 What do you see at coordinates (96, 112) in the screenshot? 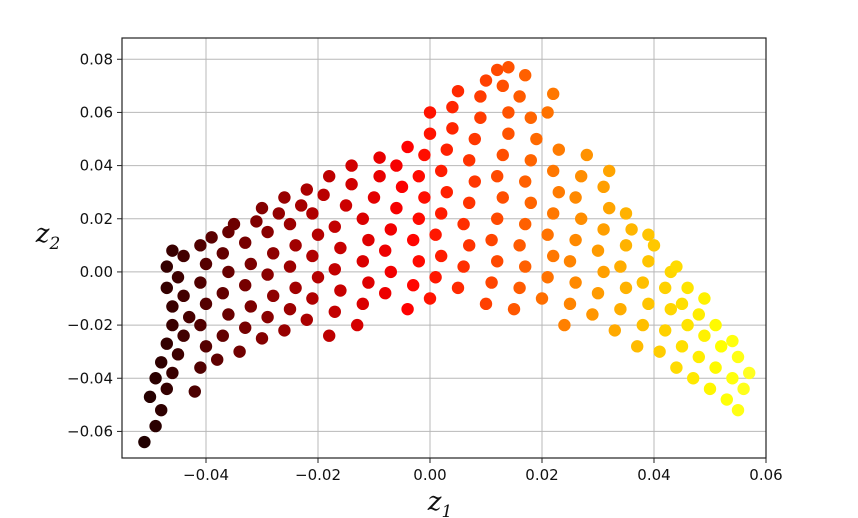
I see `y-tick-label: 0.06` at bounding box center [96, 112].